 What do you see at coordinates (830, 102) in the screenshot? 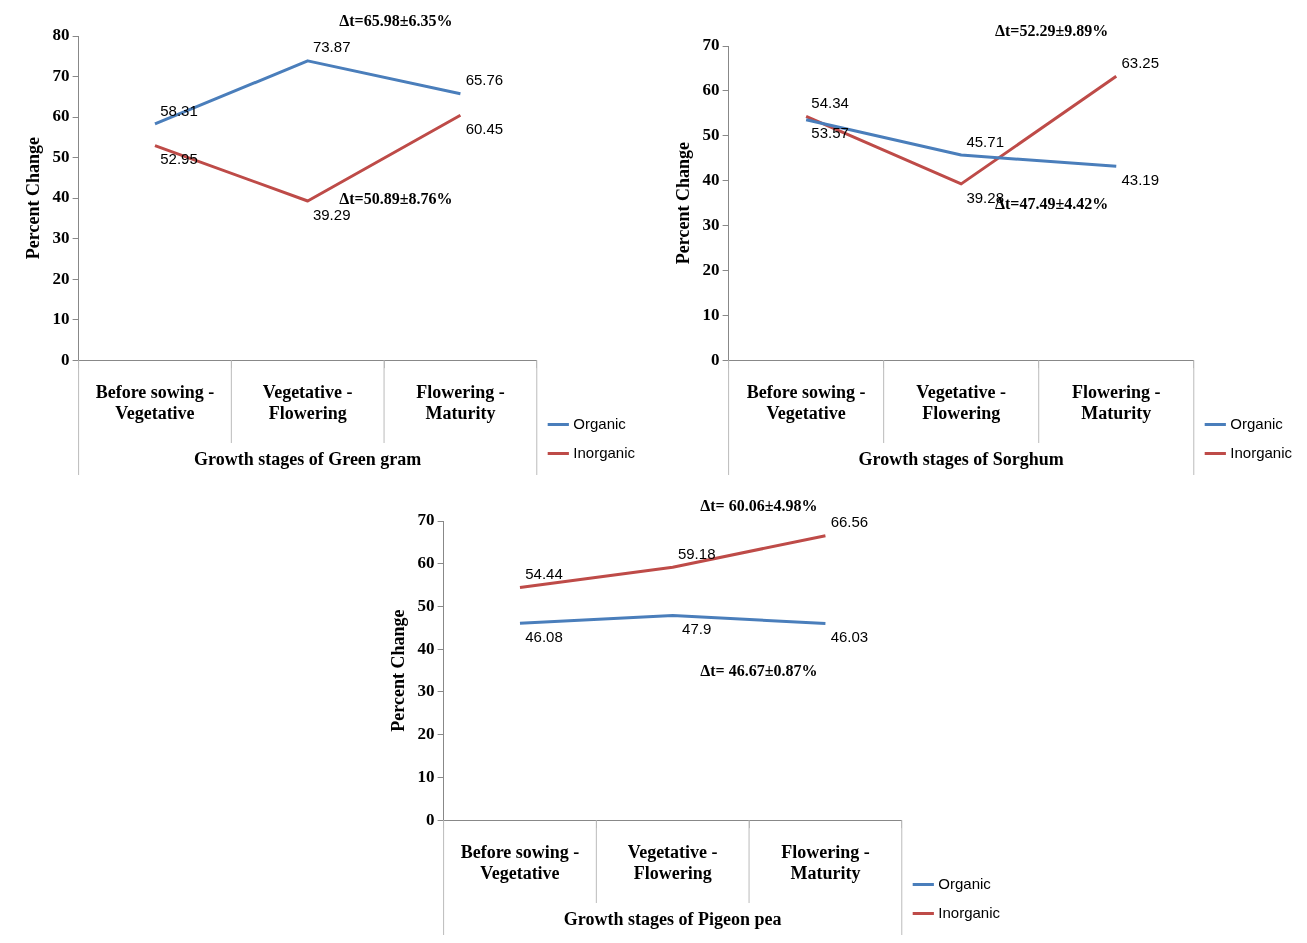
I see `data-label: 54.34` at bounding box center [830, 102].